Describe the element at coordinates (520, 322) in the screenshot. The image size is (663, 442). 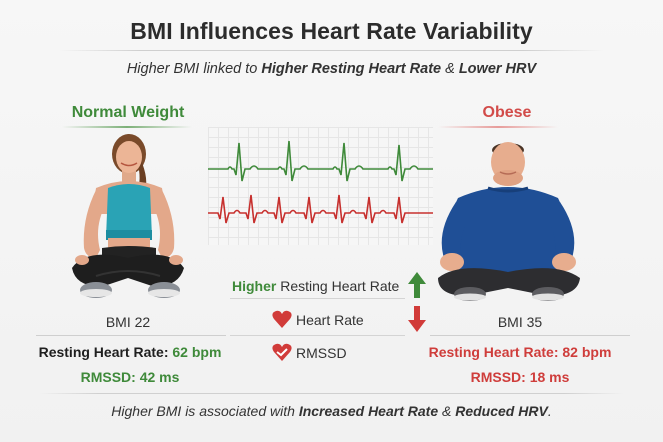
I see `obese-bmi-label: BMI 35` at that location.